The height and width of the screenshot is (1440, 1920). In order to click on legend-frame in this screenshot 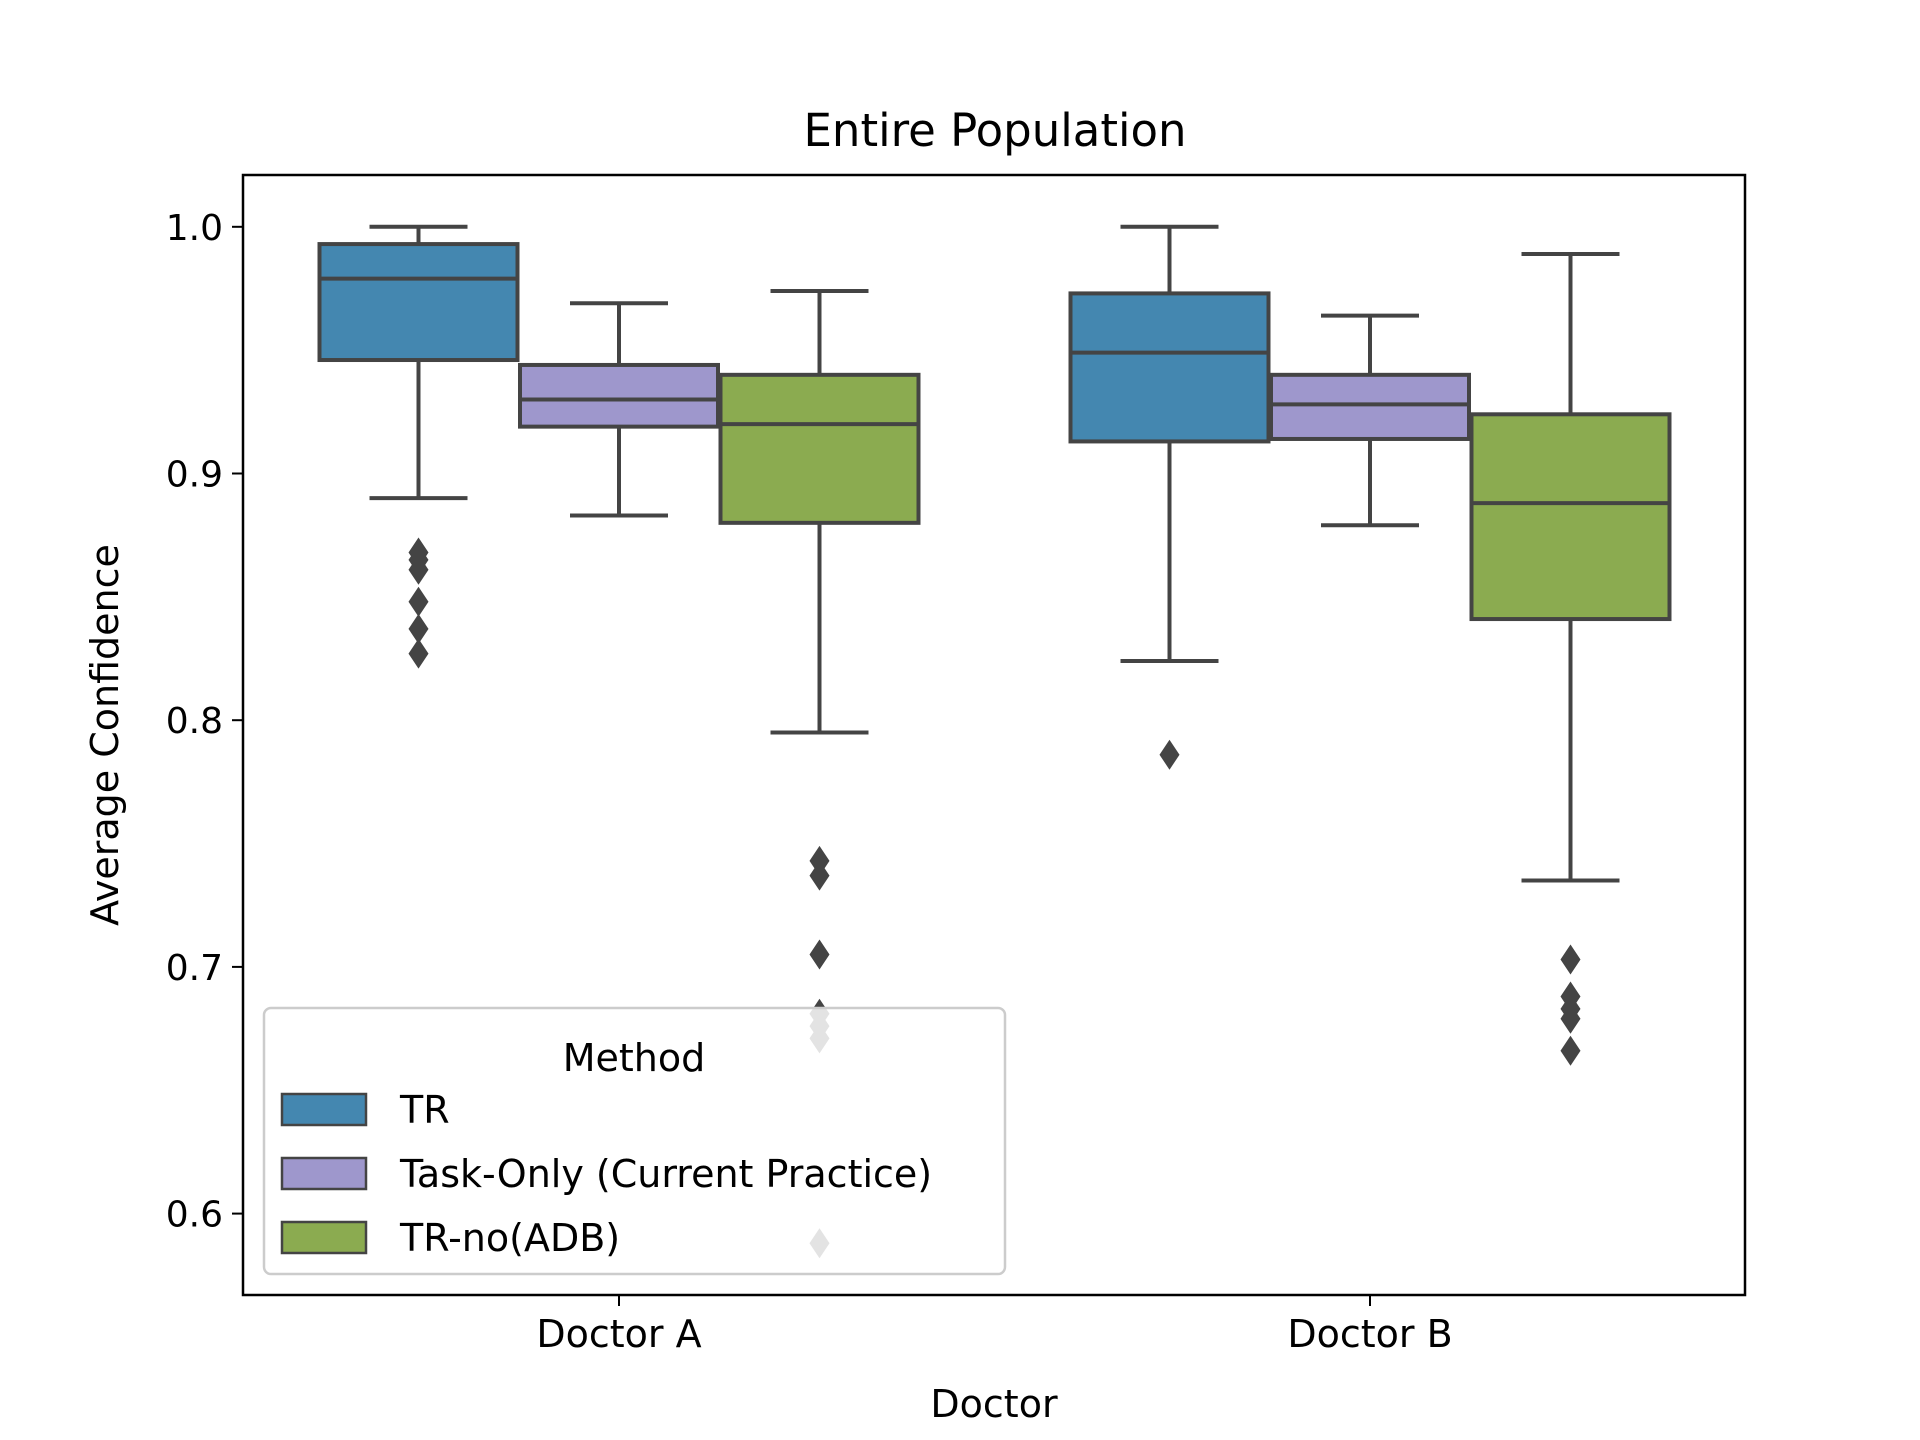, I will do `click(634, 1141)`.